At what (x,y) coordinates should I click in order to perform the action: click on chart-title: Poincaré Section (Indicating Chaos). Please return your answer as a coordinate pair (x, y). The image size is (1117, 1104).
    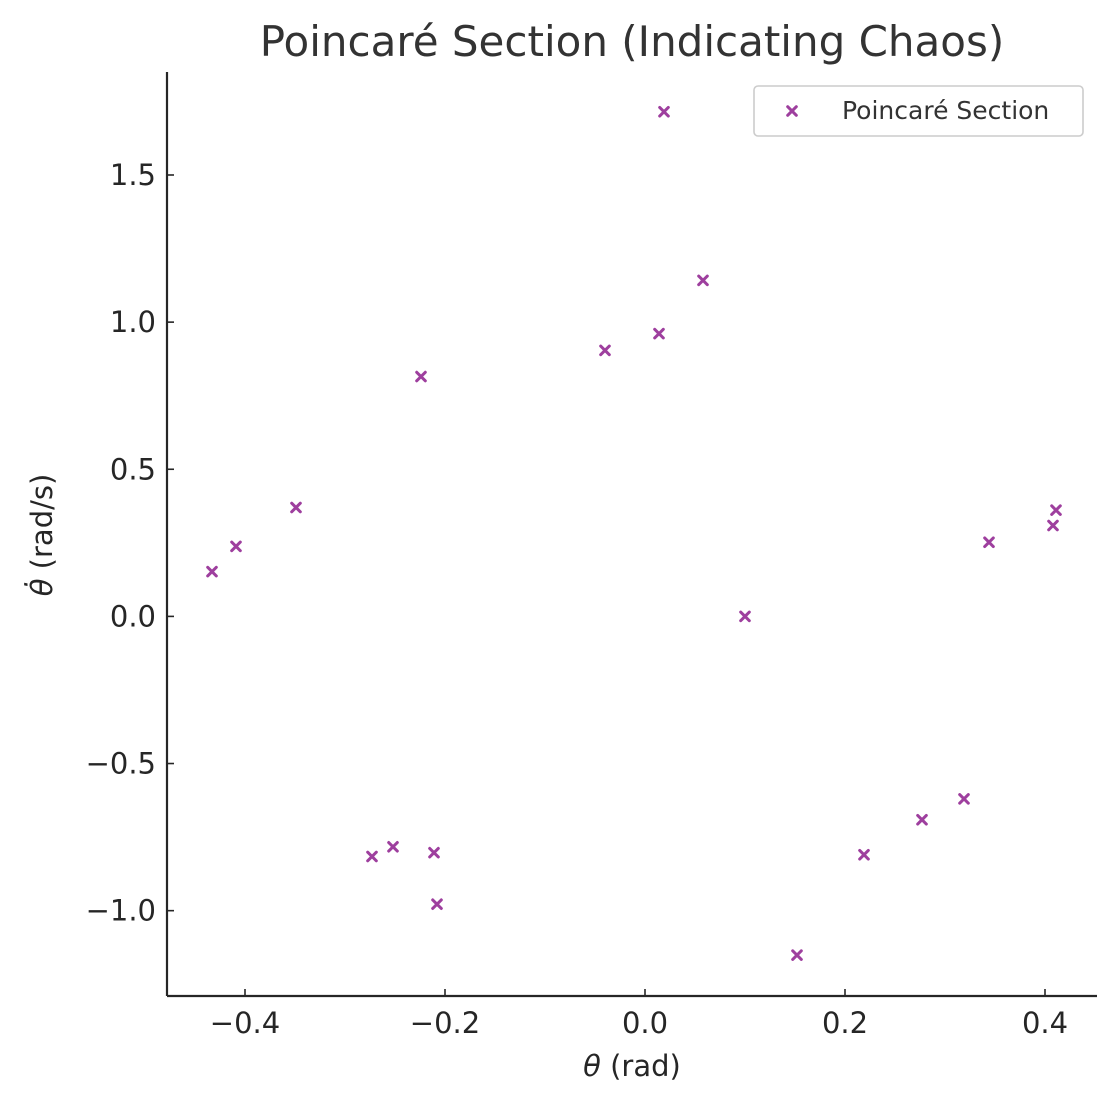
    Looking at the image, I should click on (632, 41).